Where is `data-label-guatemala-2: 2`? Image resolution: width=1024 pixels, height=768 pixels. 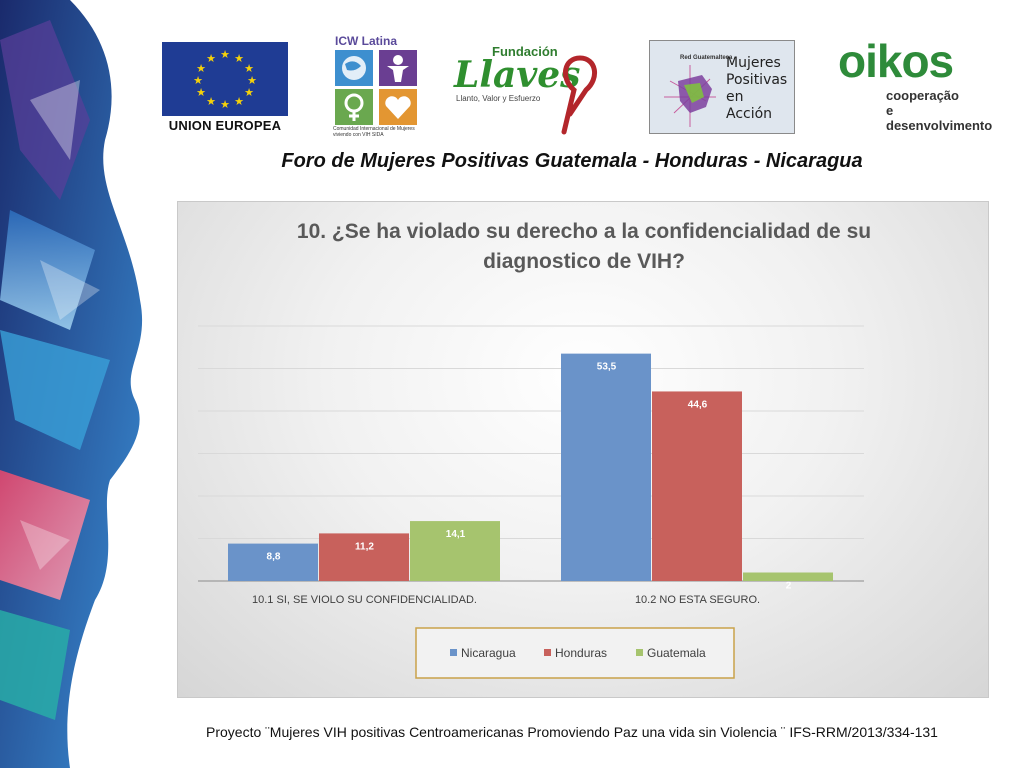
data-label-guatemala-2: 2 is located at coordinates (789, 586).